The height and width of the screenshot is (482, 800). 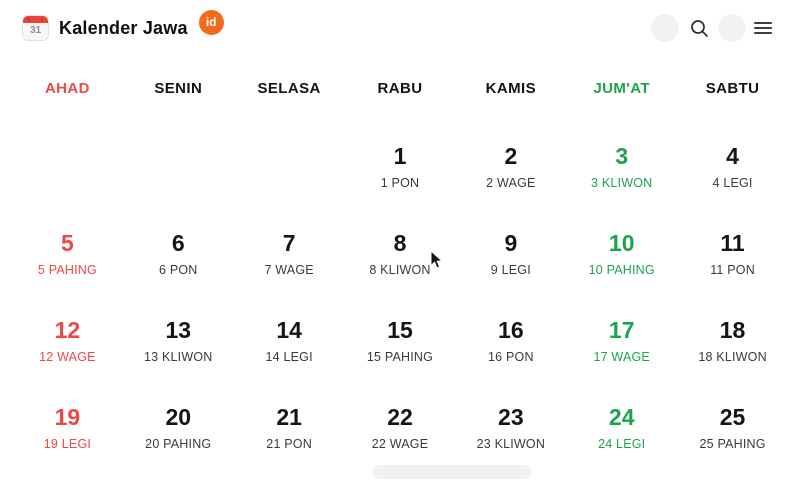 What do you see at coordinates (400, 183) in the screenshot?
I see `javanese-day-label: 1 PON` at bounding box center [400, 183].